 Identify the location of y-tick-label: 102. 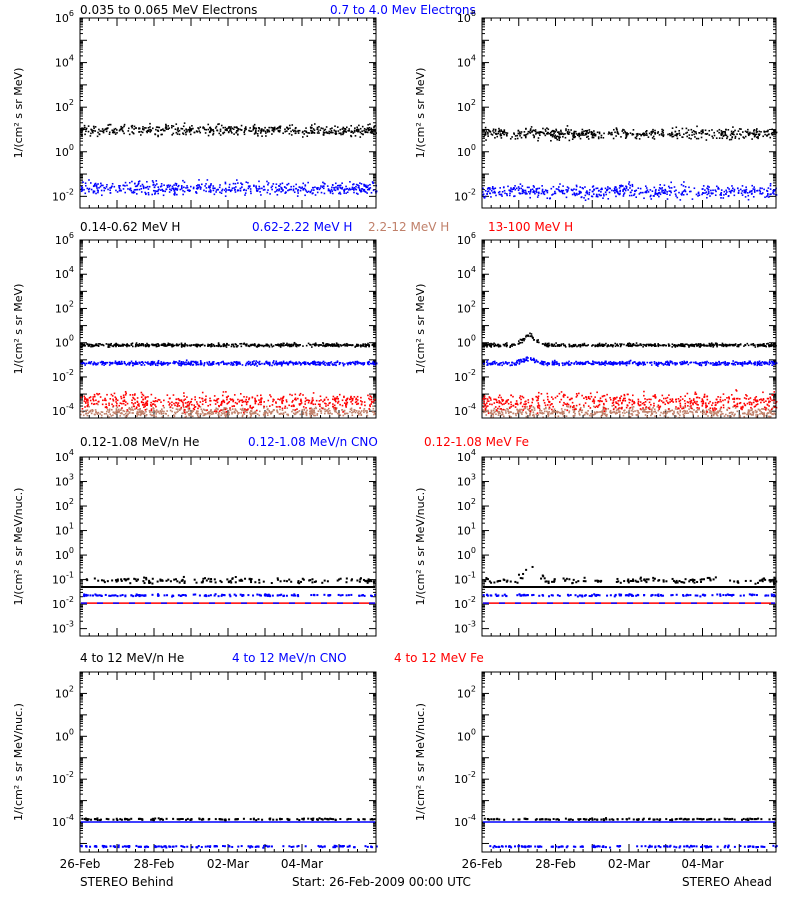
(64, 106).